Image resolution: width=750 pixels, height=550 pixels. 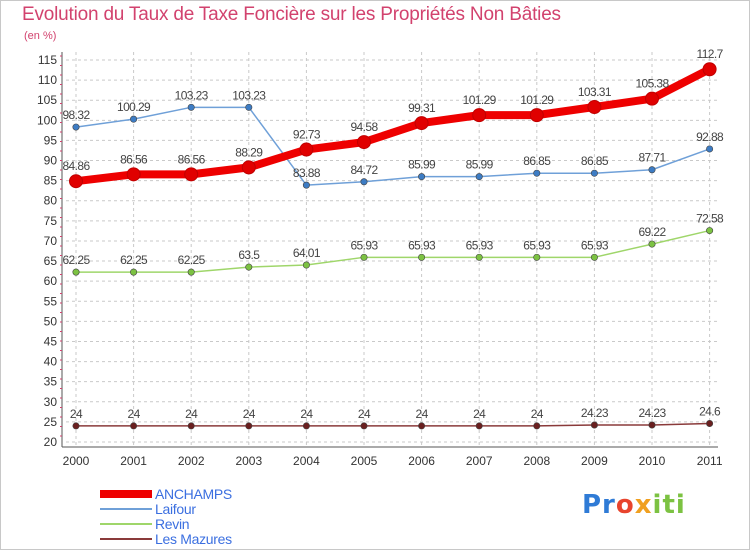 What do you see at coordinates (47, 120) in the screenshot?
I see `y-tick-label: 100` at bounding box center [47, 120].